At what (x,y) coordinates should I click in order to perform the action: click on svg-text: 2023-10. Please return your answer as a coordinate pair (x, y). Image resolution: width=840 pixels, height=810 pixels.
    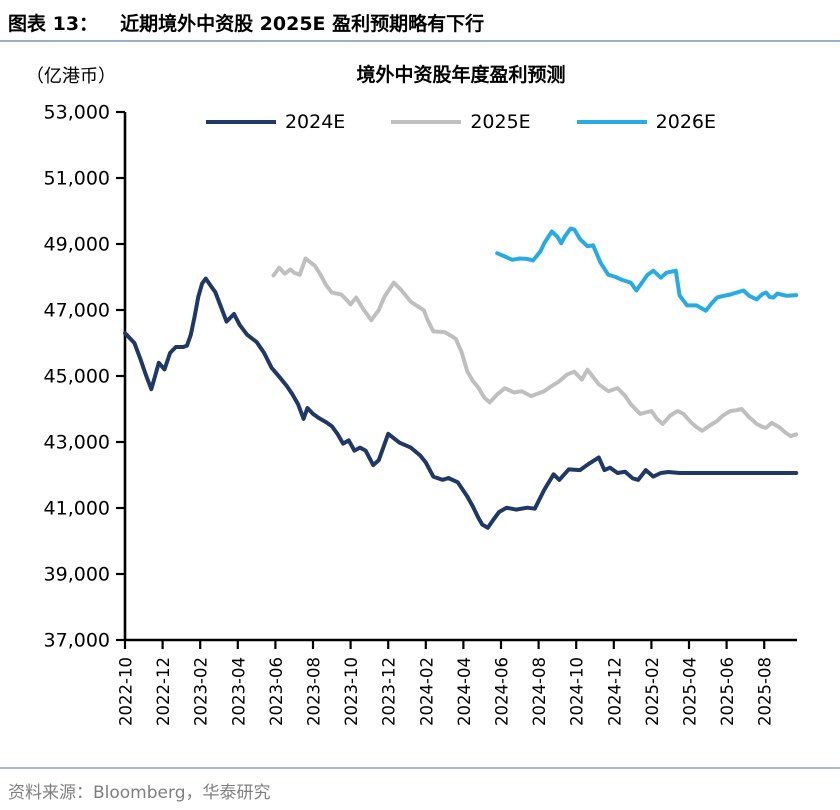
    Looking at the image, I should click on (351, 691).